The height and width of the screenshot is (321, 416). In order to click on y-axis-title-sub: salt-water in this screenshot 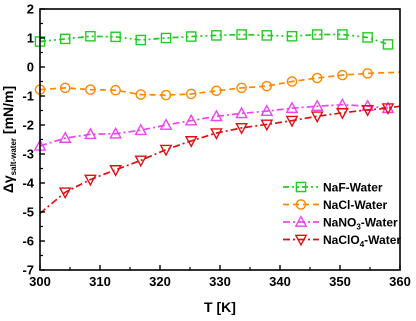, I will do `click(13, 156)`.